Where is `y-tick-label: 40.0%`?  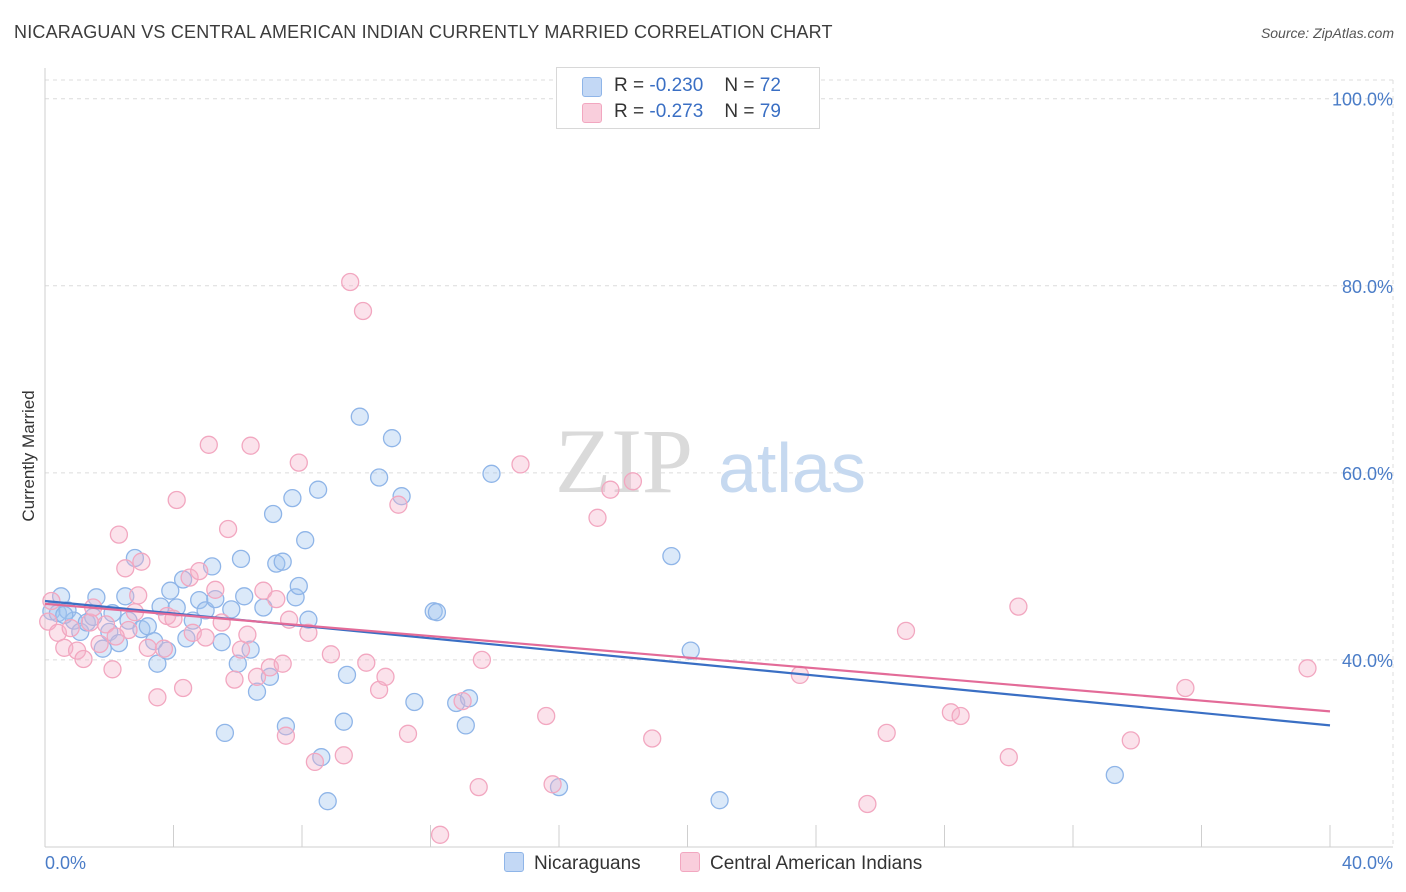
y-tick-label: 40.0% is located at coordinates (1367, 661).